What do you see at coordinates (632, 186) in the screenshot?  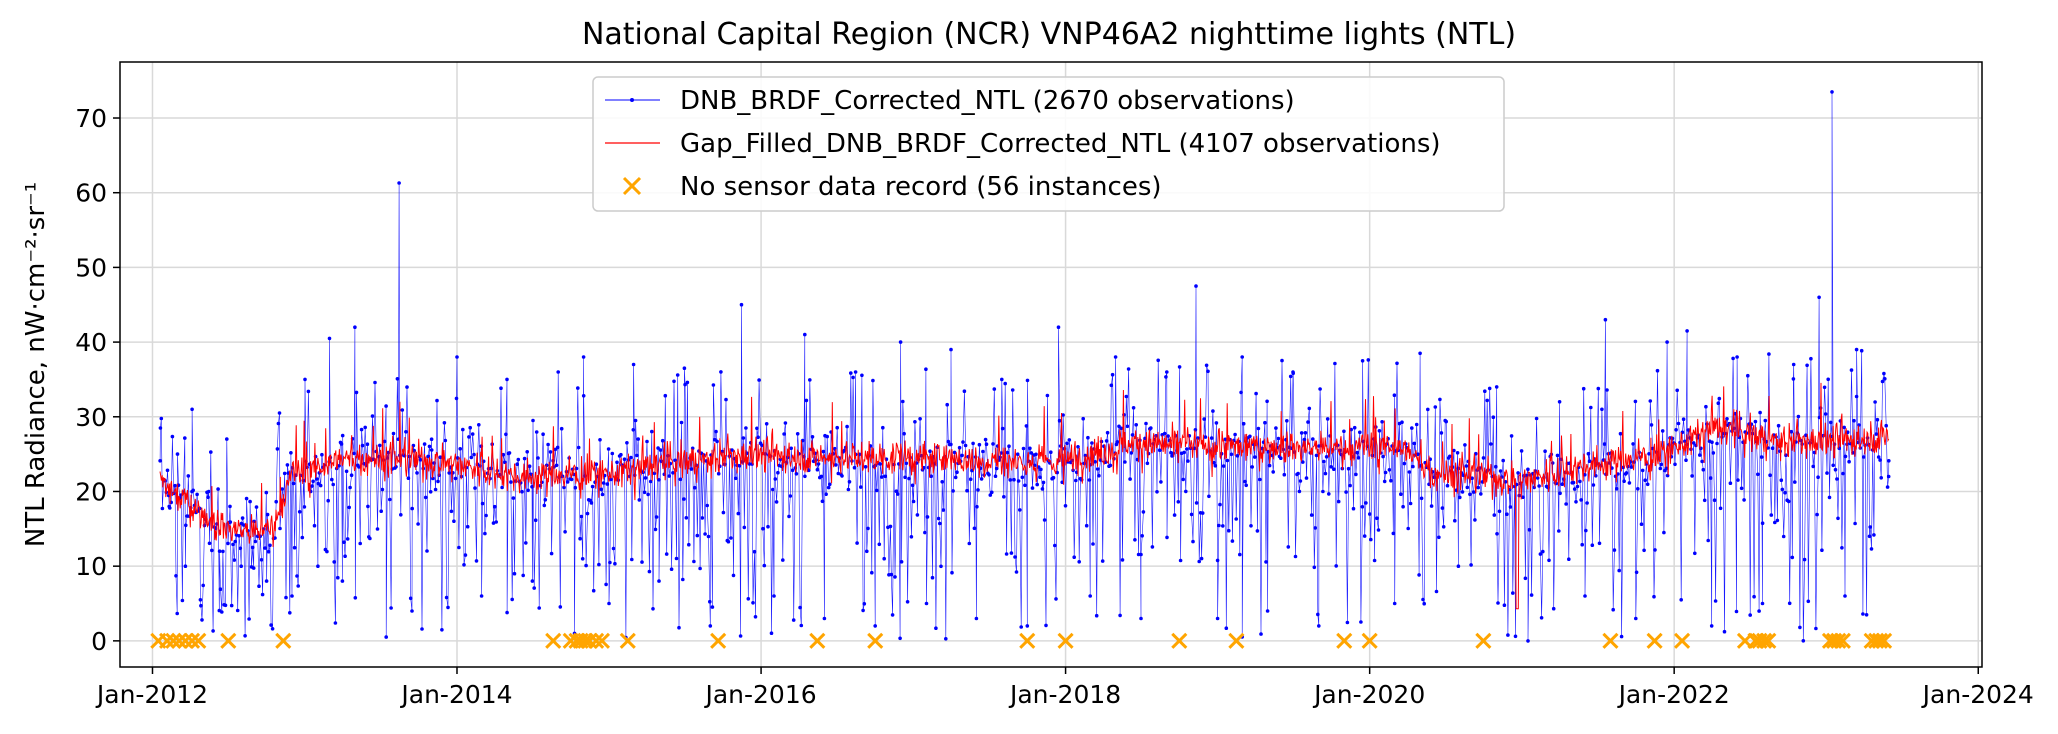 I see `legend-marker-stroke` at bounding box center [632, 186].